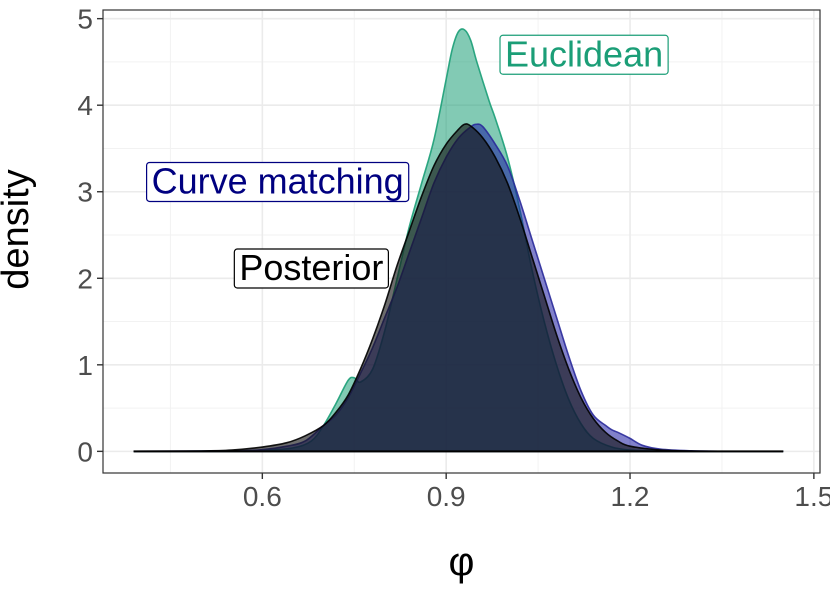 This screenshot has width=830, height=593. I want to click on x-axis-title: φ, so click(462, 562).